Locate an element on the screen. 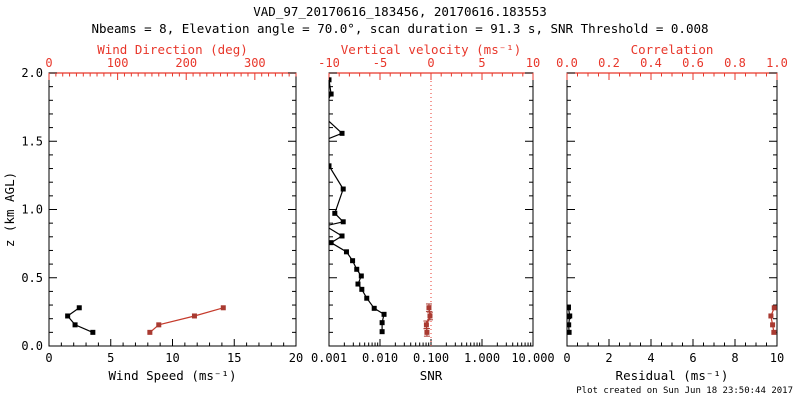 This screenshot has height=400, width=800. top-tick-label: 300 is located at coordinates (255, 63).